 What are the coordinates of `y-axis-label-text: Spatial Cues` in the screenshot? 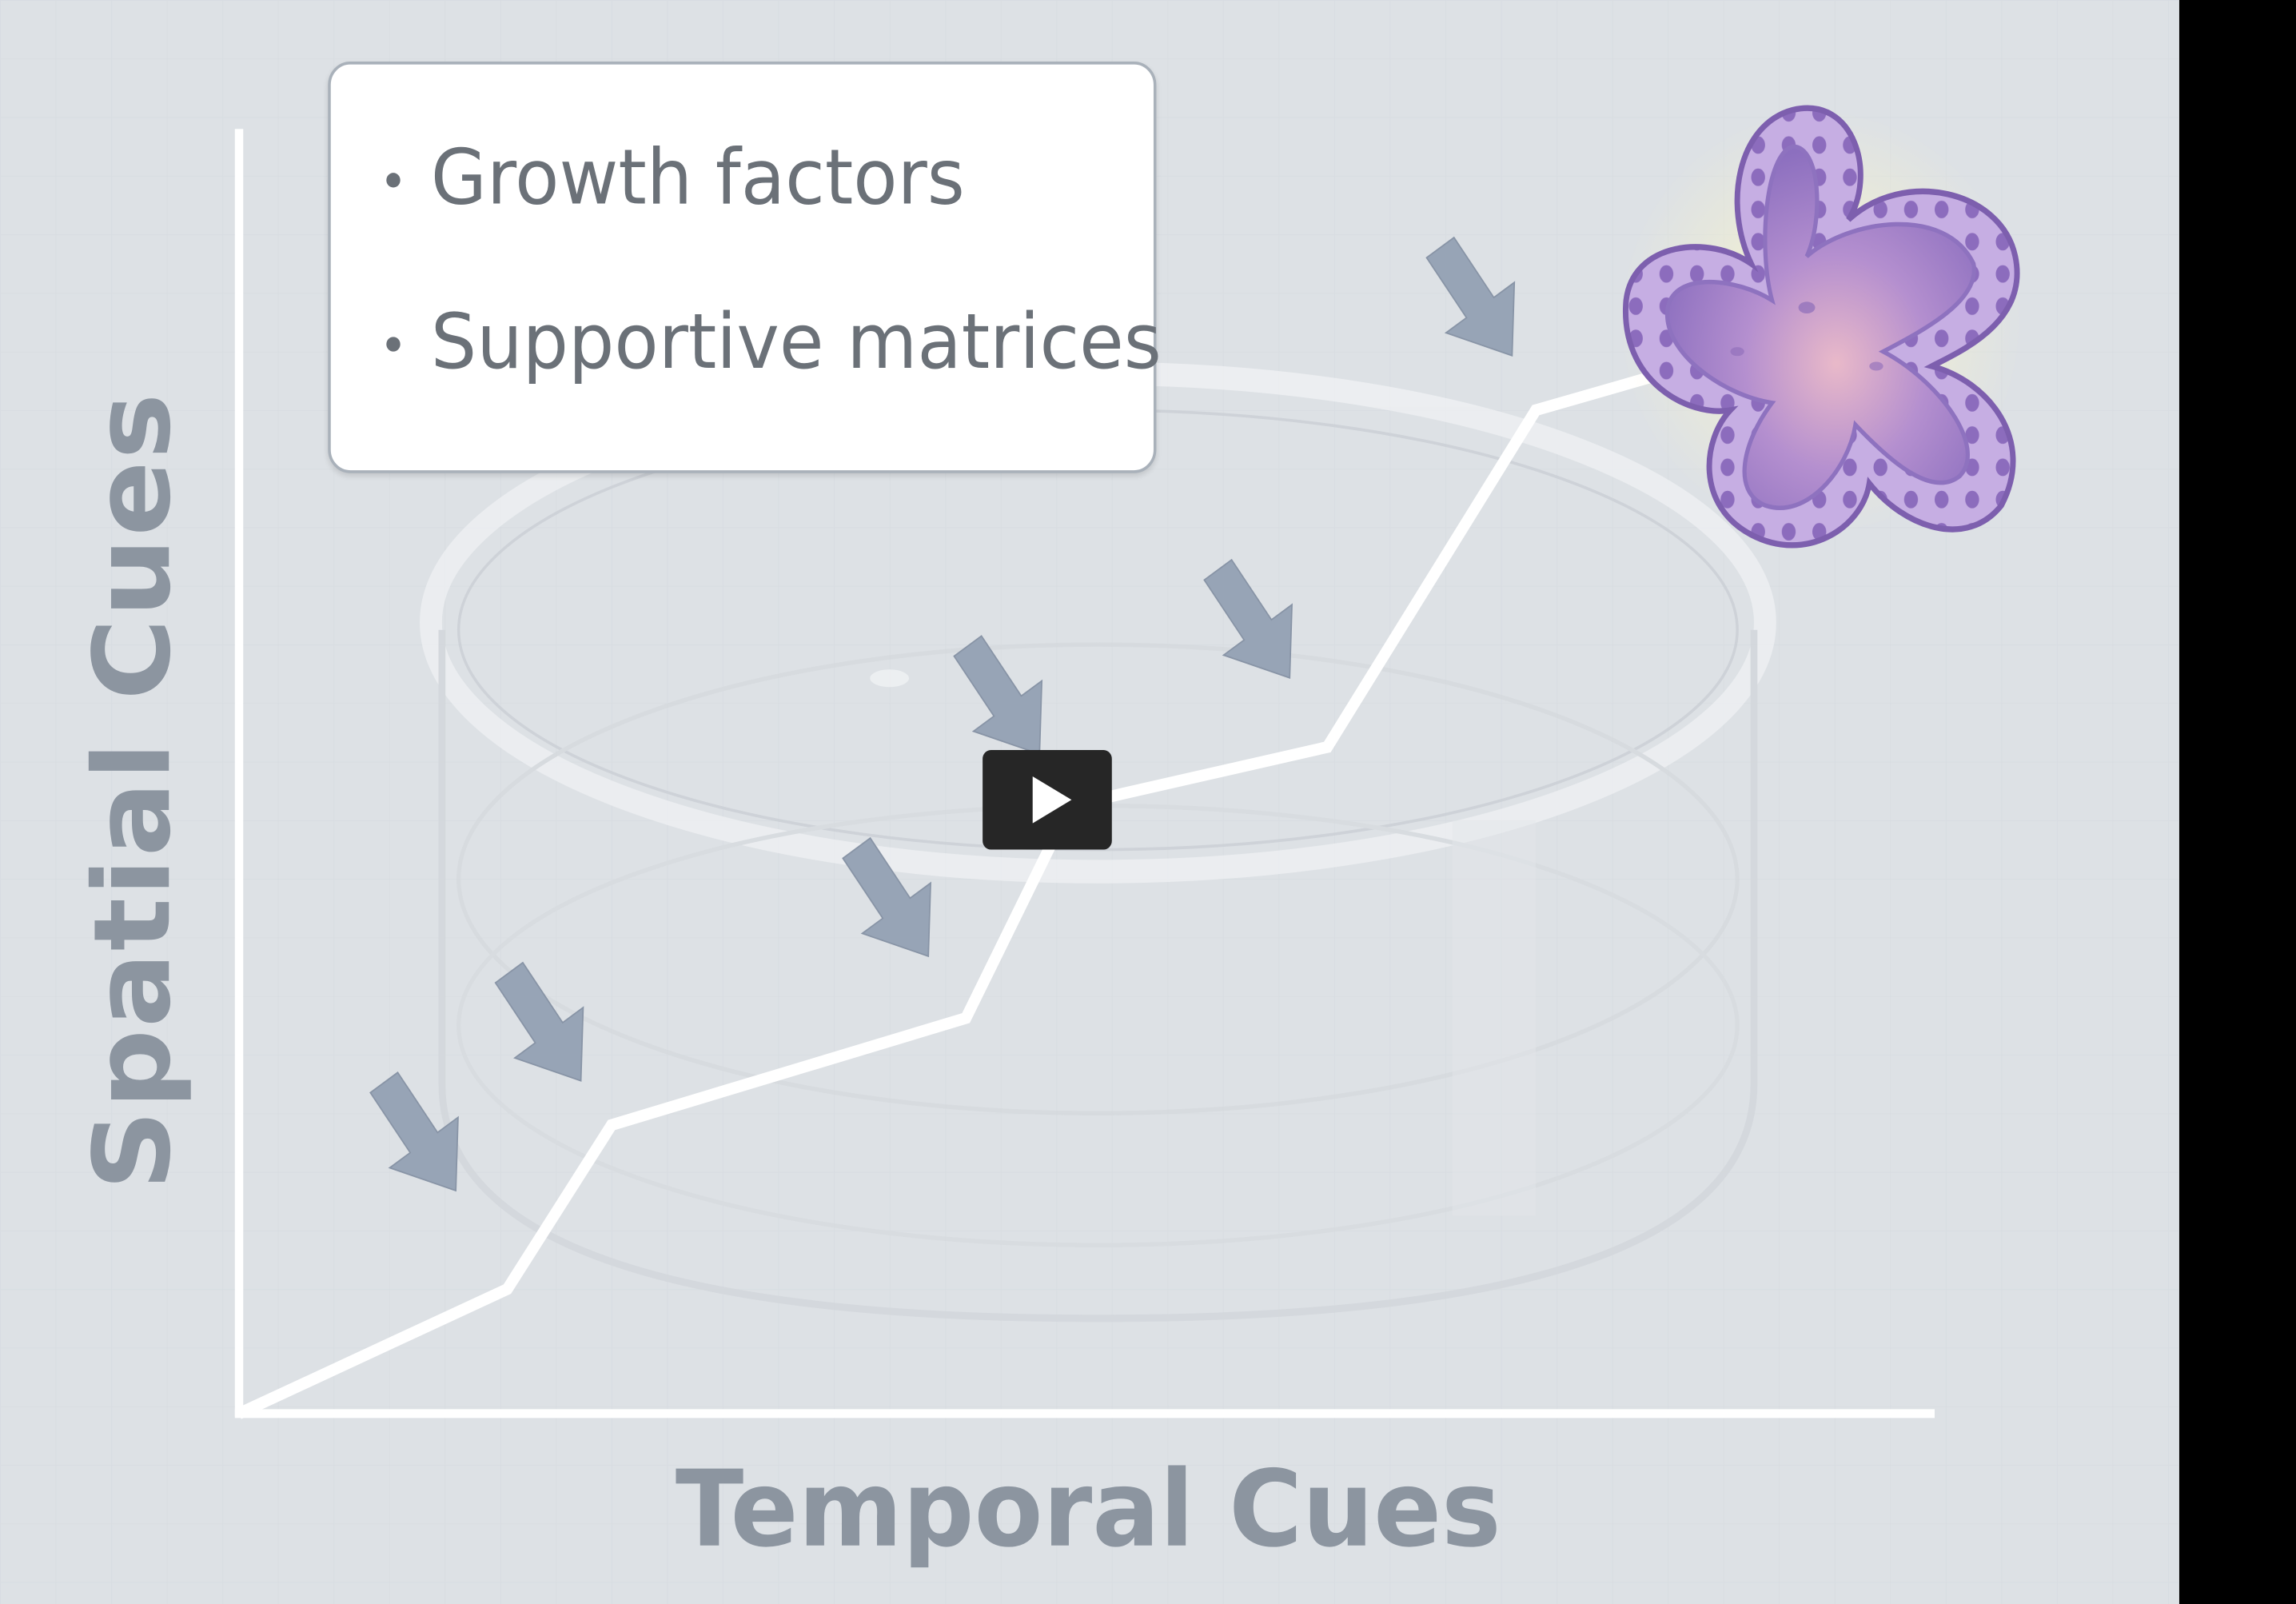 It's located at (132, 791).